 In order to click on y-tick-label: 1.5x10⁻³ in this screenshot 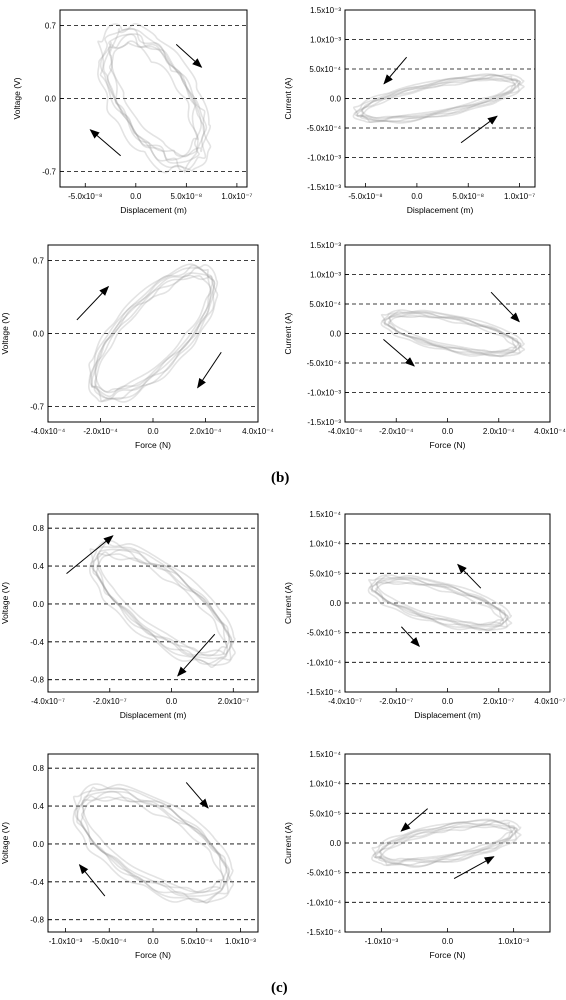, I will do `click(325, 10)`.